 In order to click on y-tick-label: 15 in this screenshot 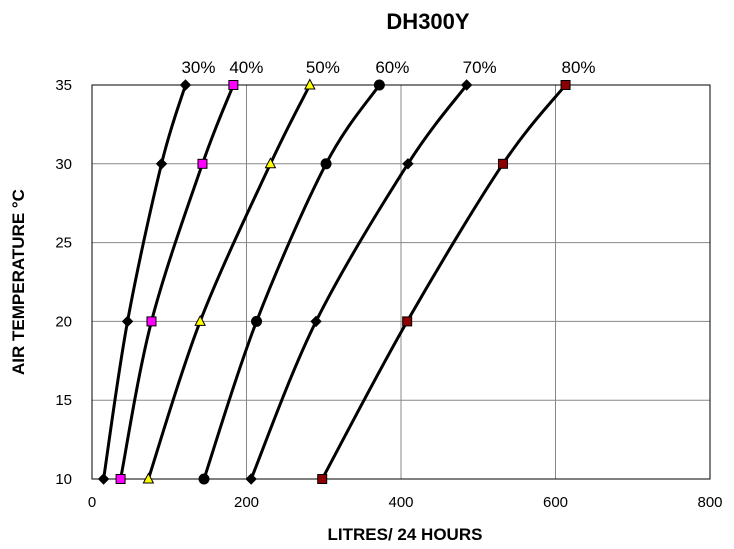, I will do `click(63, 400)`.